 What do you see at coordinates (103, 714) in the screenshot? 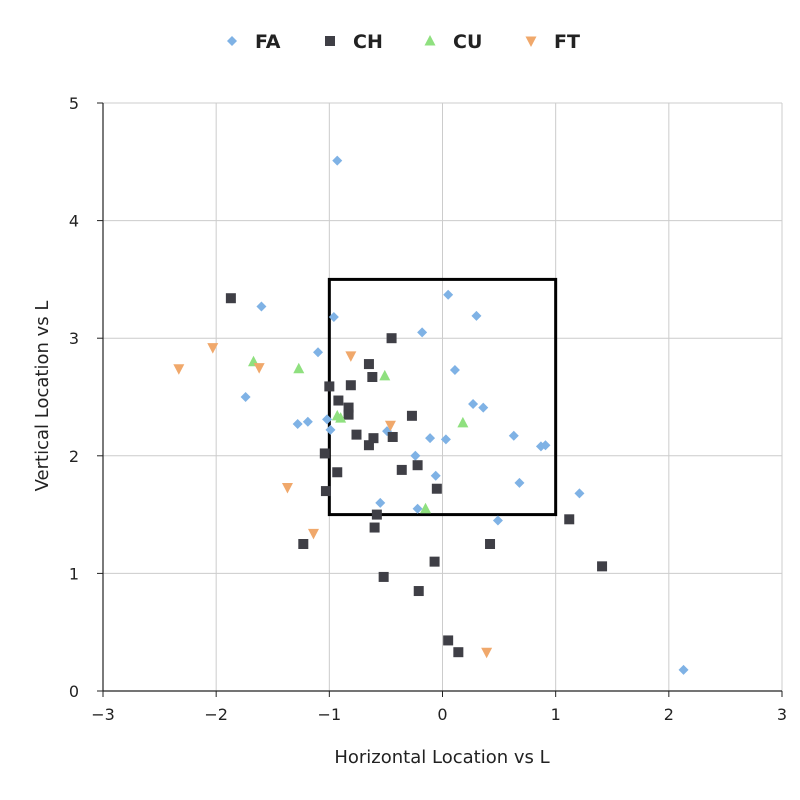
I see `x-tick-label: −3` at bounding box center [103, 714].